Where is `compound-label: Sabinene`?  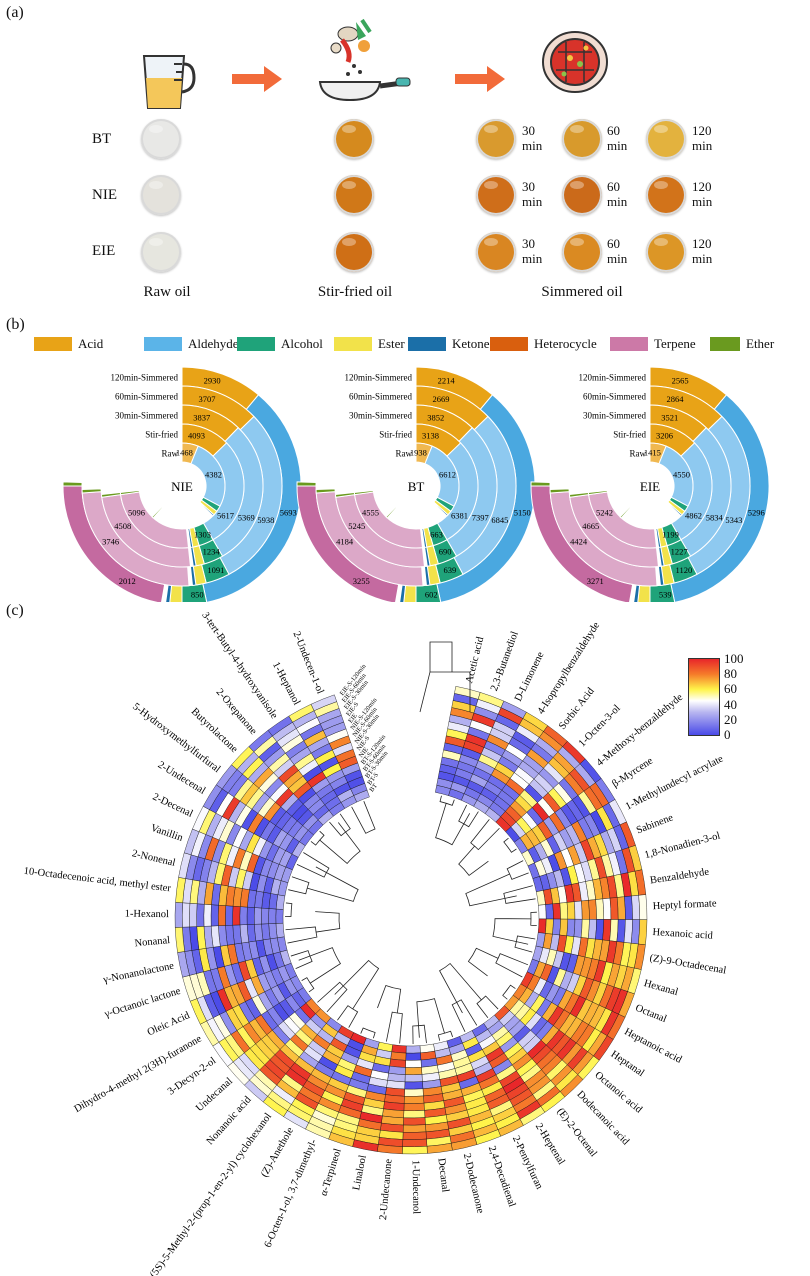
compound-label: Sabinene is located at coordinates (655, 824).